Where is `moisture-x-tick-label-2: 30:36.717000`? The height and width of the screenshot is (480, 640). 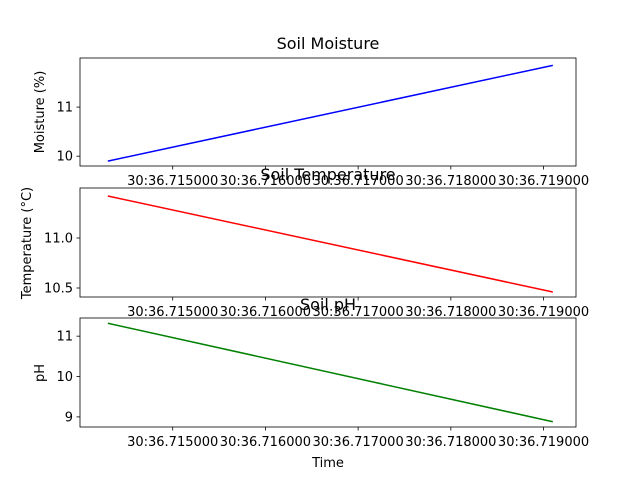 moisture-x-tick-label-2: 30:36.717000 is located at coordinates (358, 181).